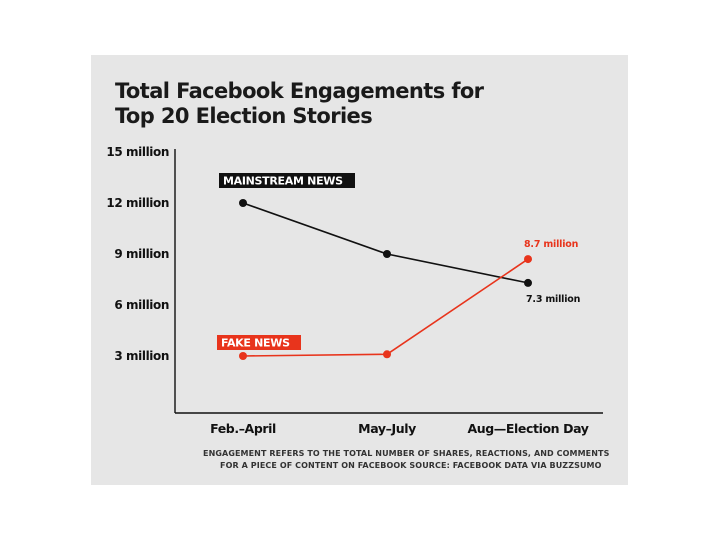 Image resolution: width=720 pixels, height=540 pixels. I want to click on chart-title-line-2: Top 20 Election Stories, so click(243, 116).